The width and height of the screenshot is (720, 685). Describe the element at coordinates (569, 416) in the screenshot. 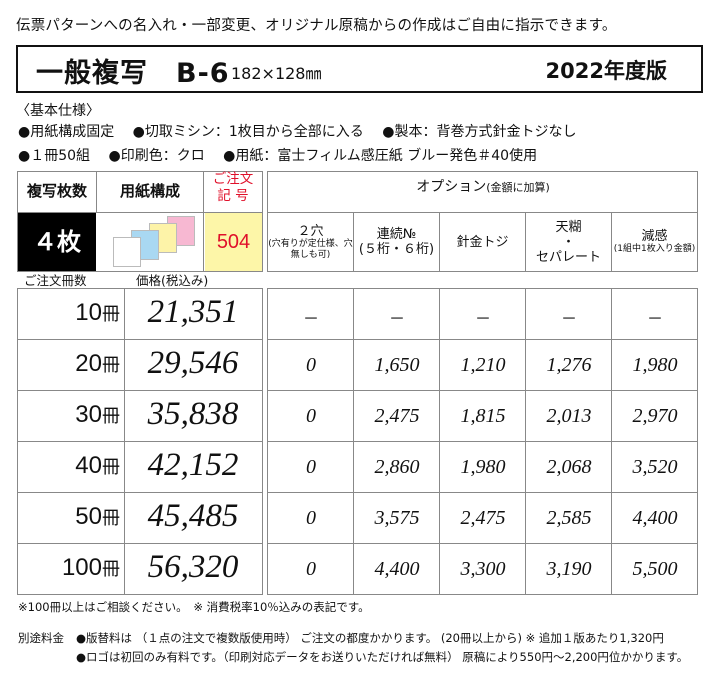

I see `row-option-price: 2,013` at that location.